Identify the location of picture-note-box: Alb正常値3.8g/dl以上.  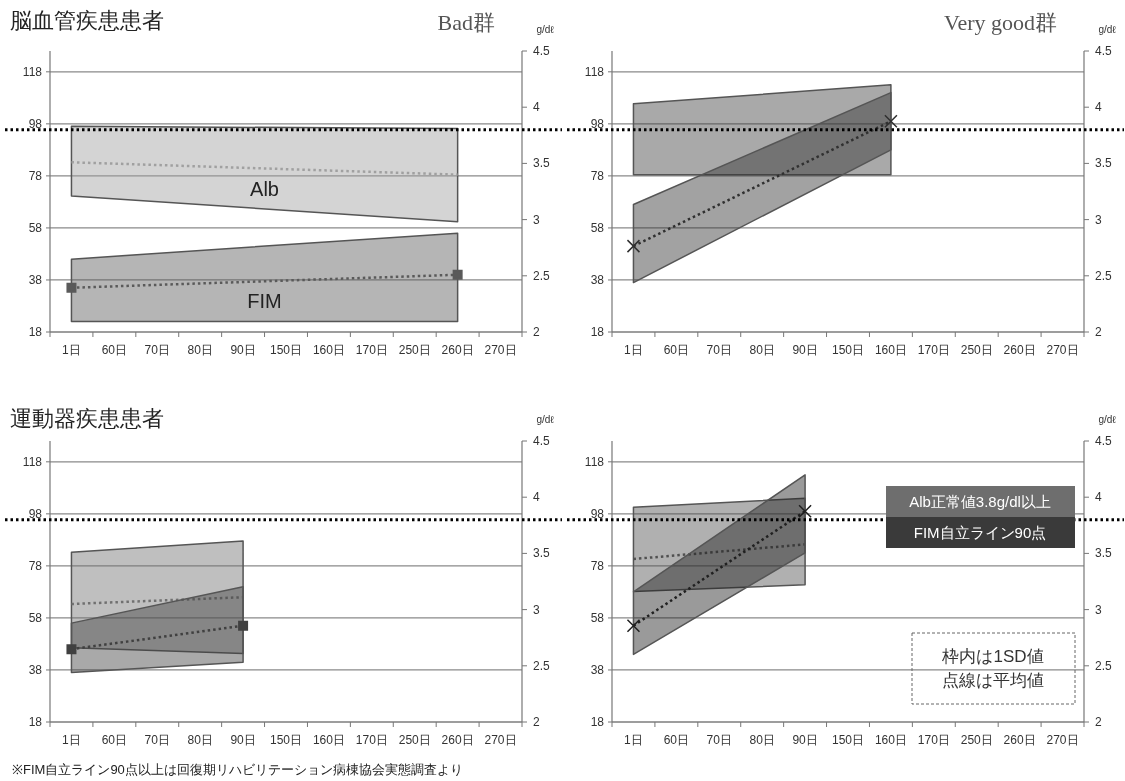
(980, 501).